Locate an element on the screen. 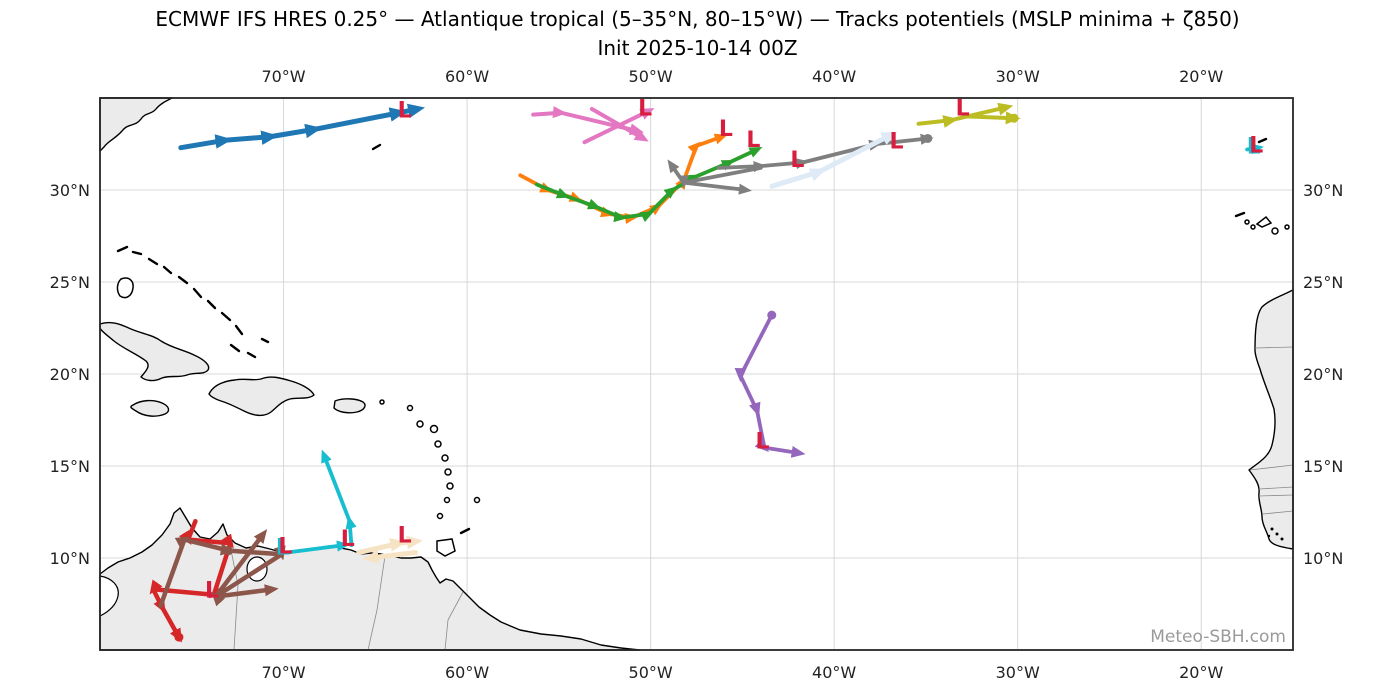 This screenshot has height=694, width=1395. y-tick-label-left: 25°N is located at coordinates (70, 282).